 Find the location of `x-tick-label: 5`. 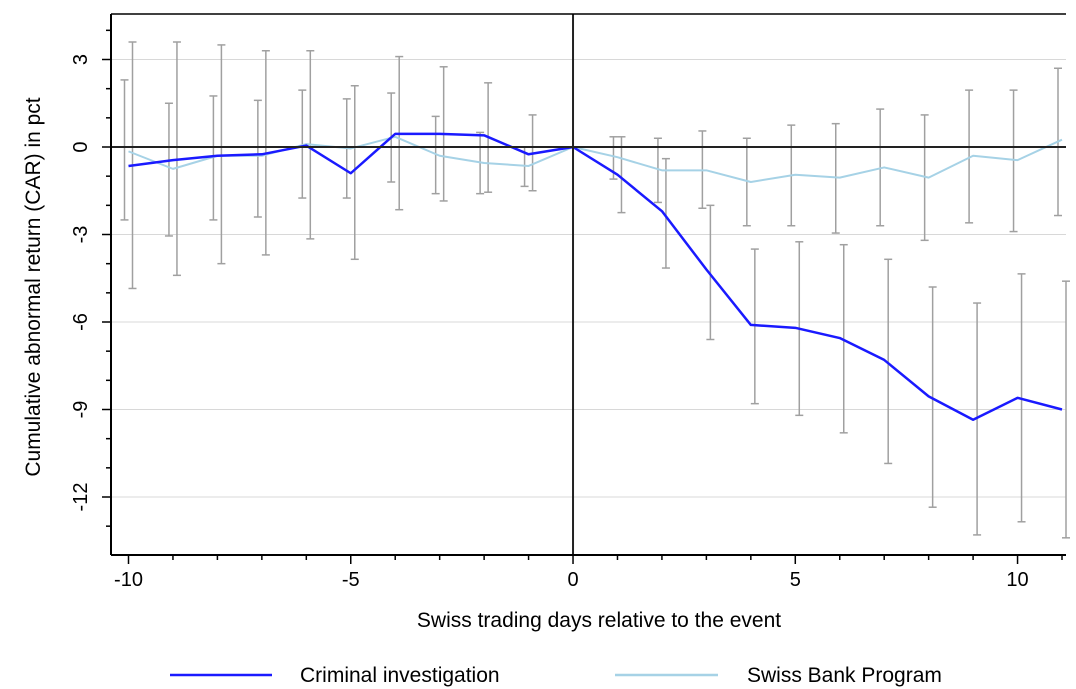

x-tick-label: 5 is located at coordinates (795, 580).